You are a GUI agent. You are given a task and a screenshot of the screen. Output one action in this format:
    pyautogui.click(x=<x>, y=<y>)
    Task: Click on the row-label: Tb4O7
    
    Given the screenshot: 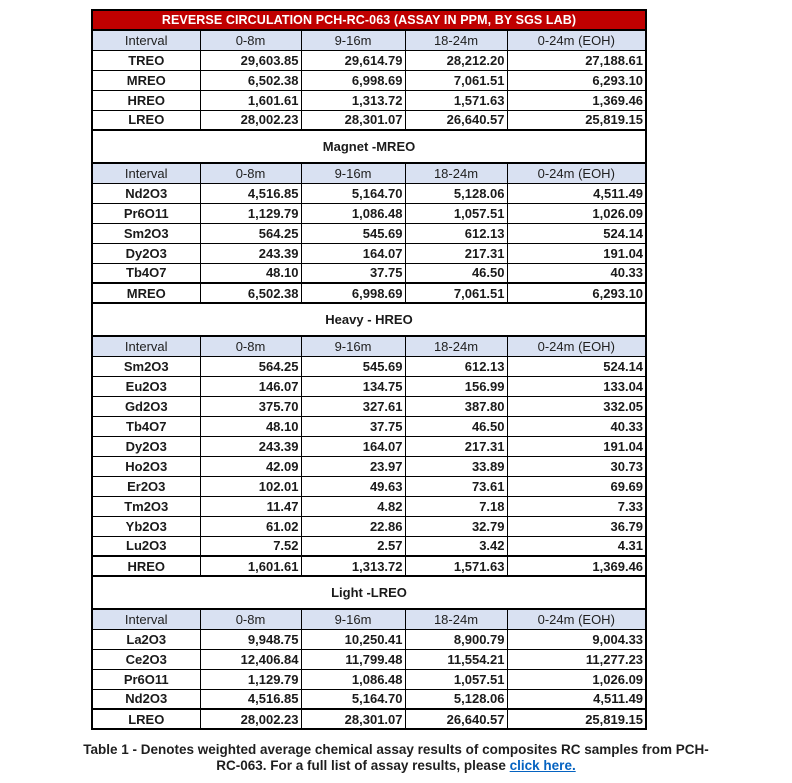 What is the action you would take?
    pyautogui.click(x=146, y=273)
    